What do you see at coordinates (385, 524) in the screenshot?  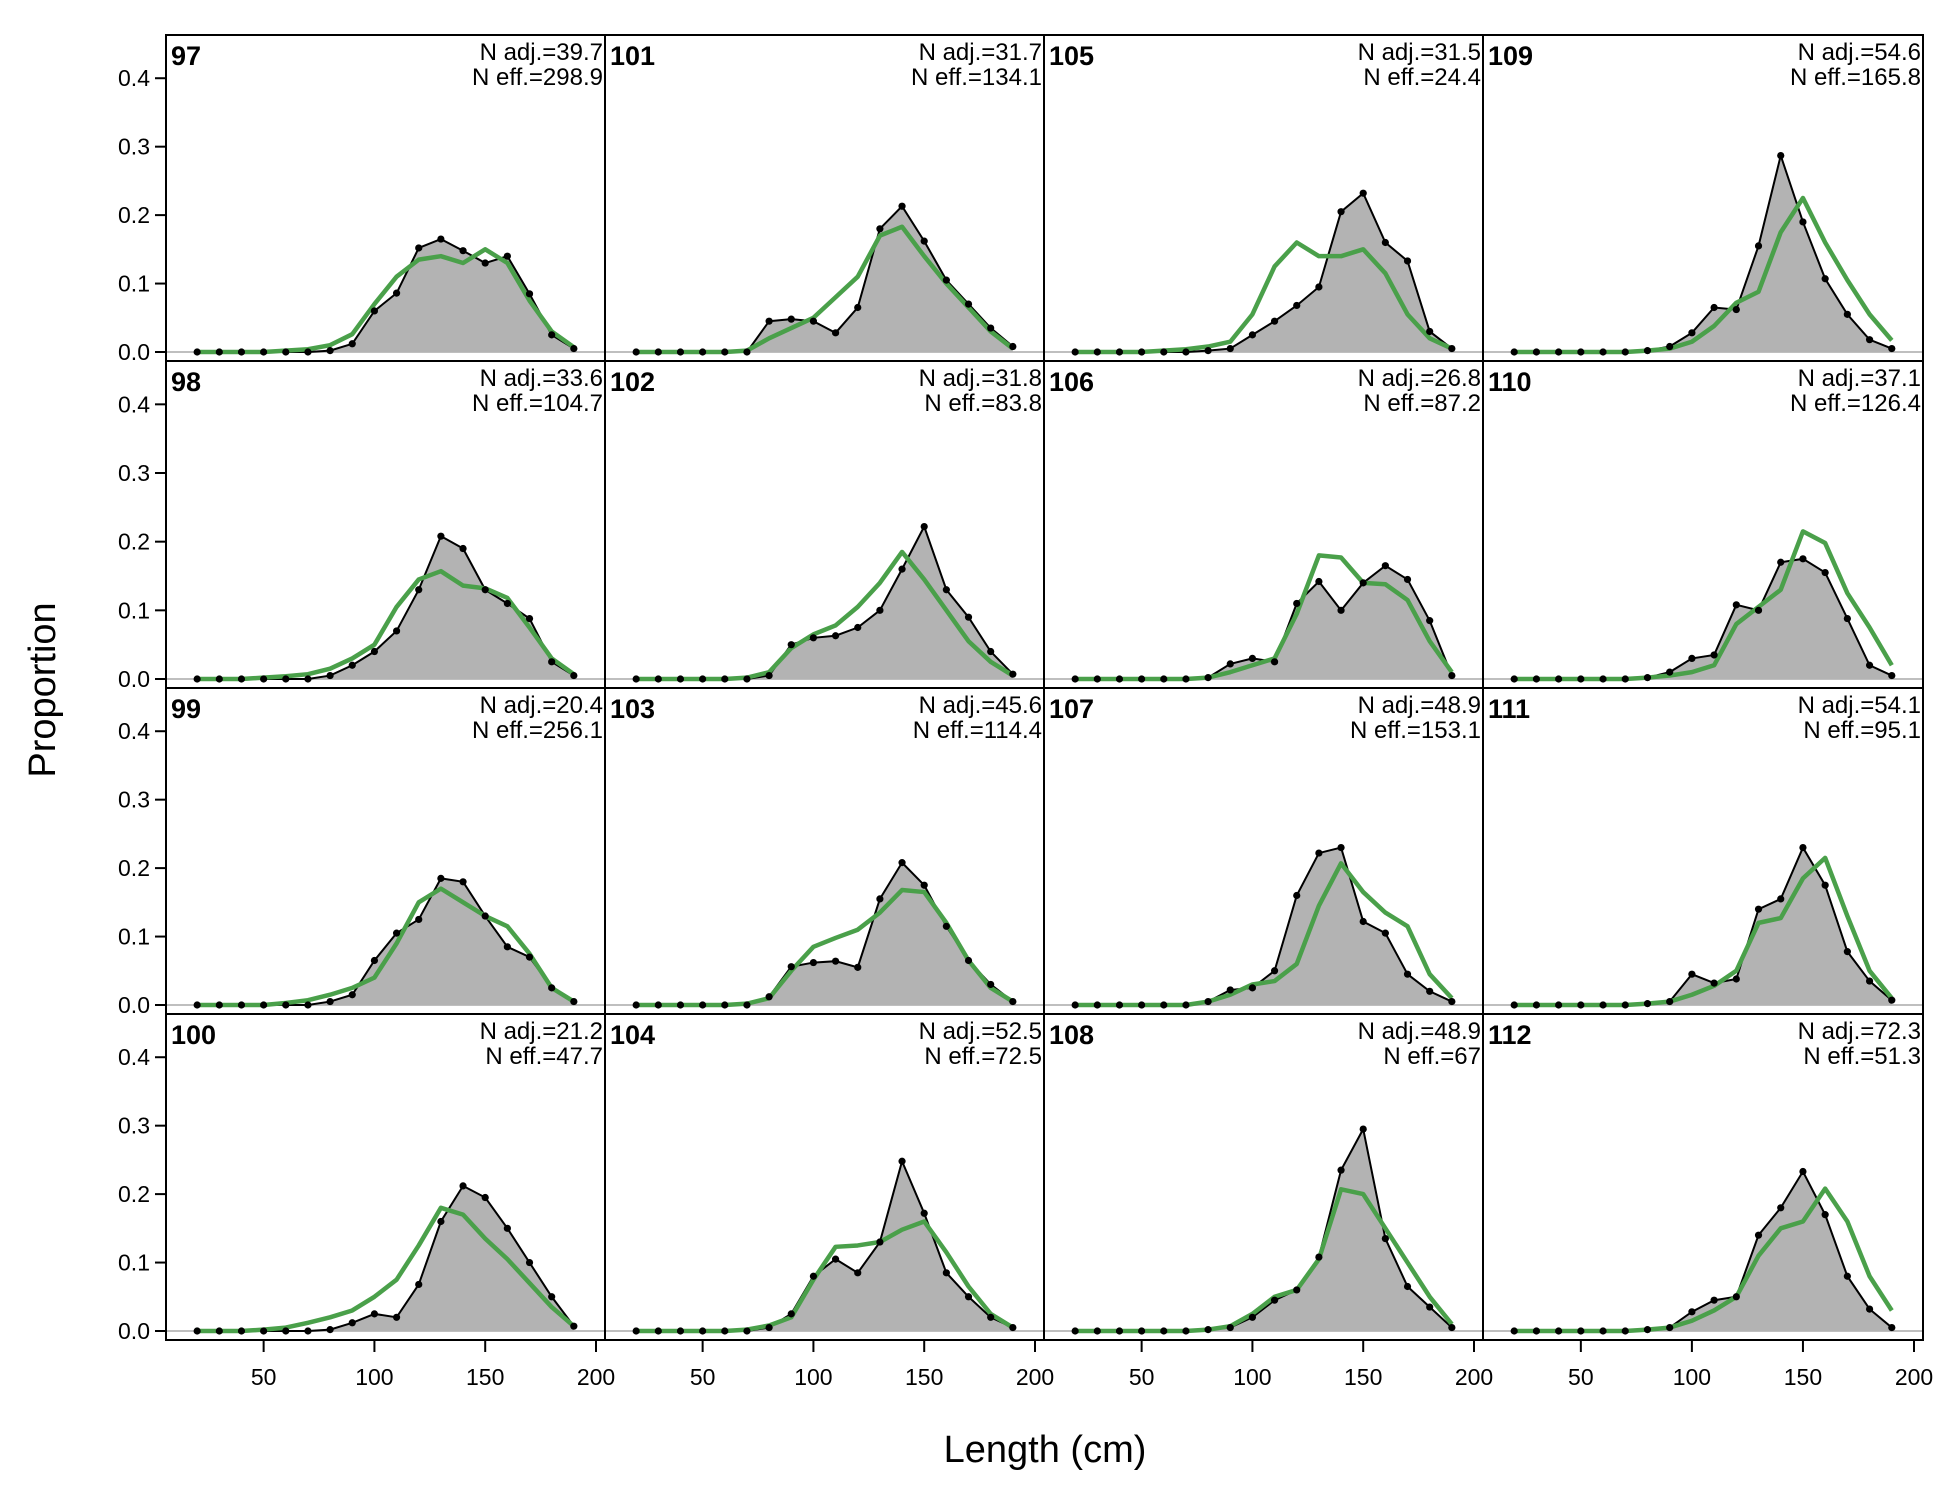 I see `panel-98: 98 N adj.=33.6N eff.=104.7` at bounding box center [385, 524].